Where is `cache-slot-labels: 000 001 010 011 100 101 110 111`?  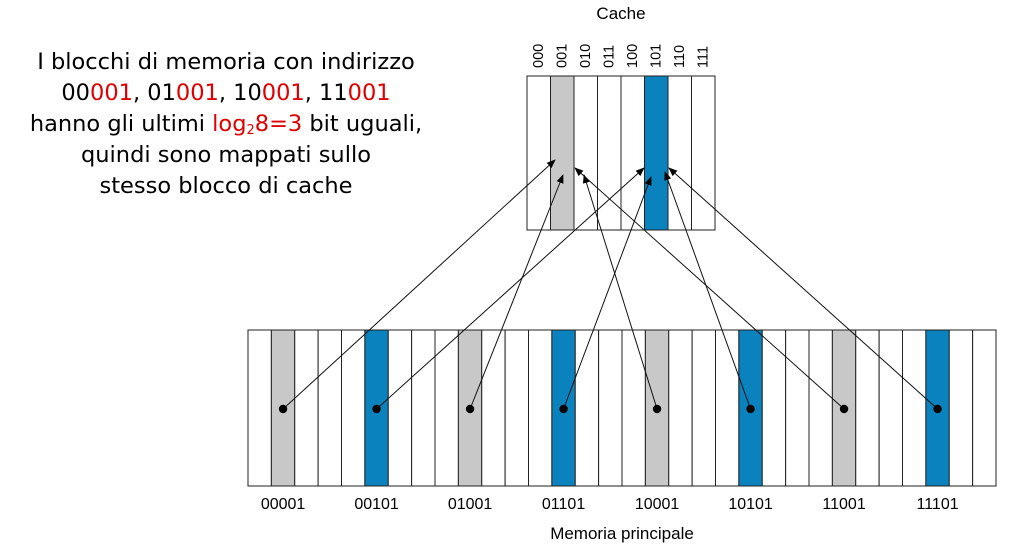
cache-slot-labels: 000 001 010 011 100 101 110 111 is located at coordinates (621, 56).